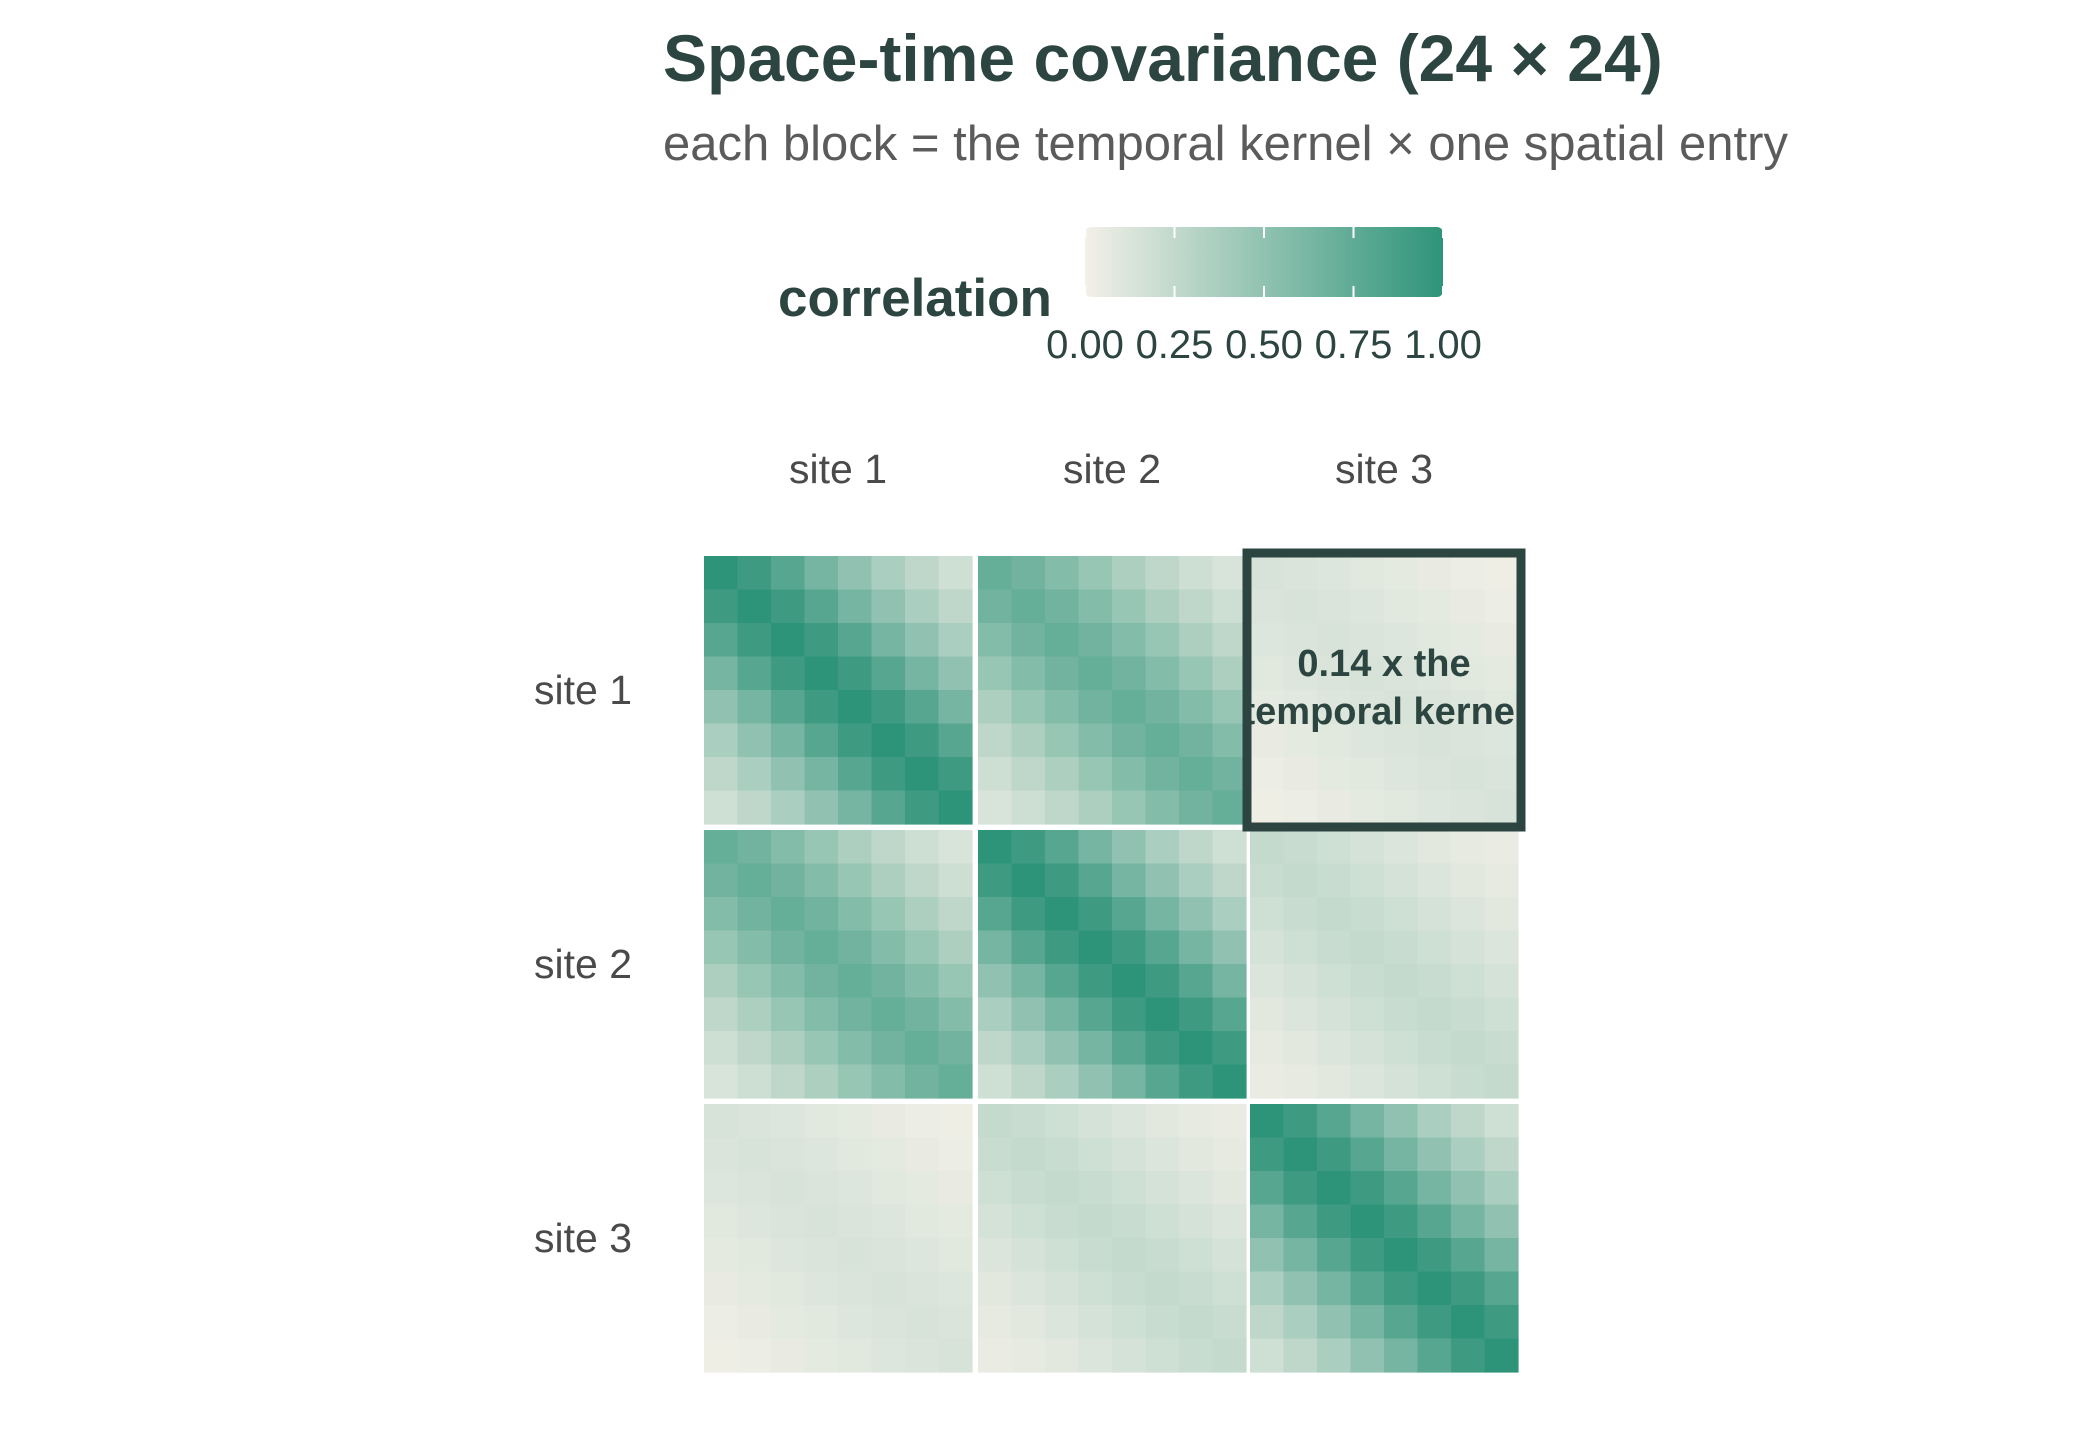  Describe the element at coordinates (1384, 469) in the screenshot. I see `column-label: site 3` at that location.